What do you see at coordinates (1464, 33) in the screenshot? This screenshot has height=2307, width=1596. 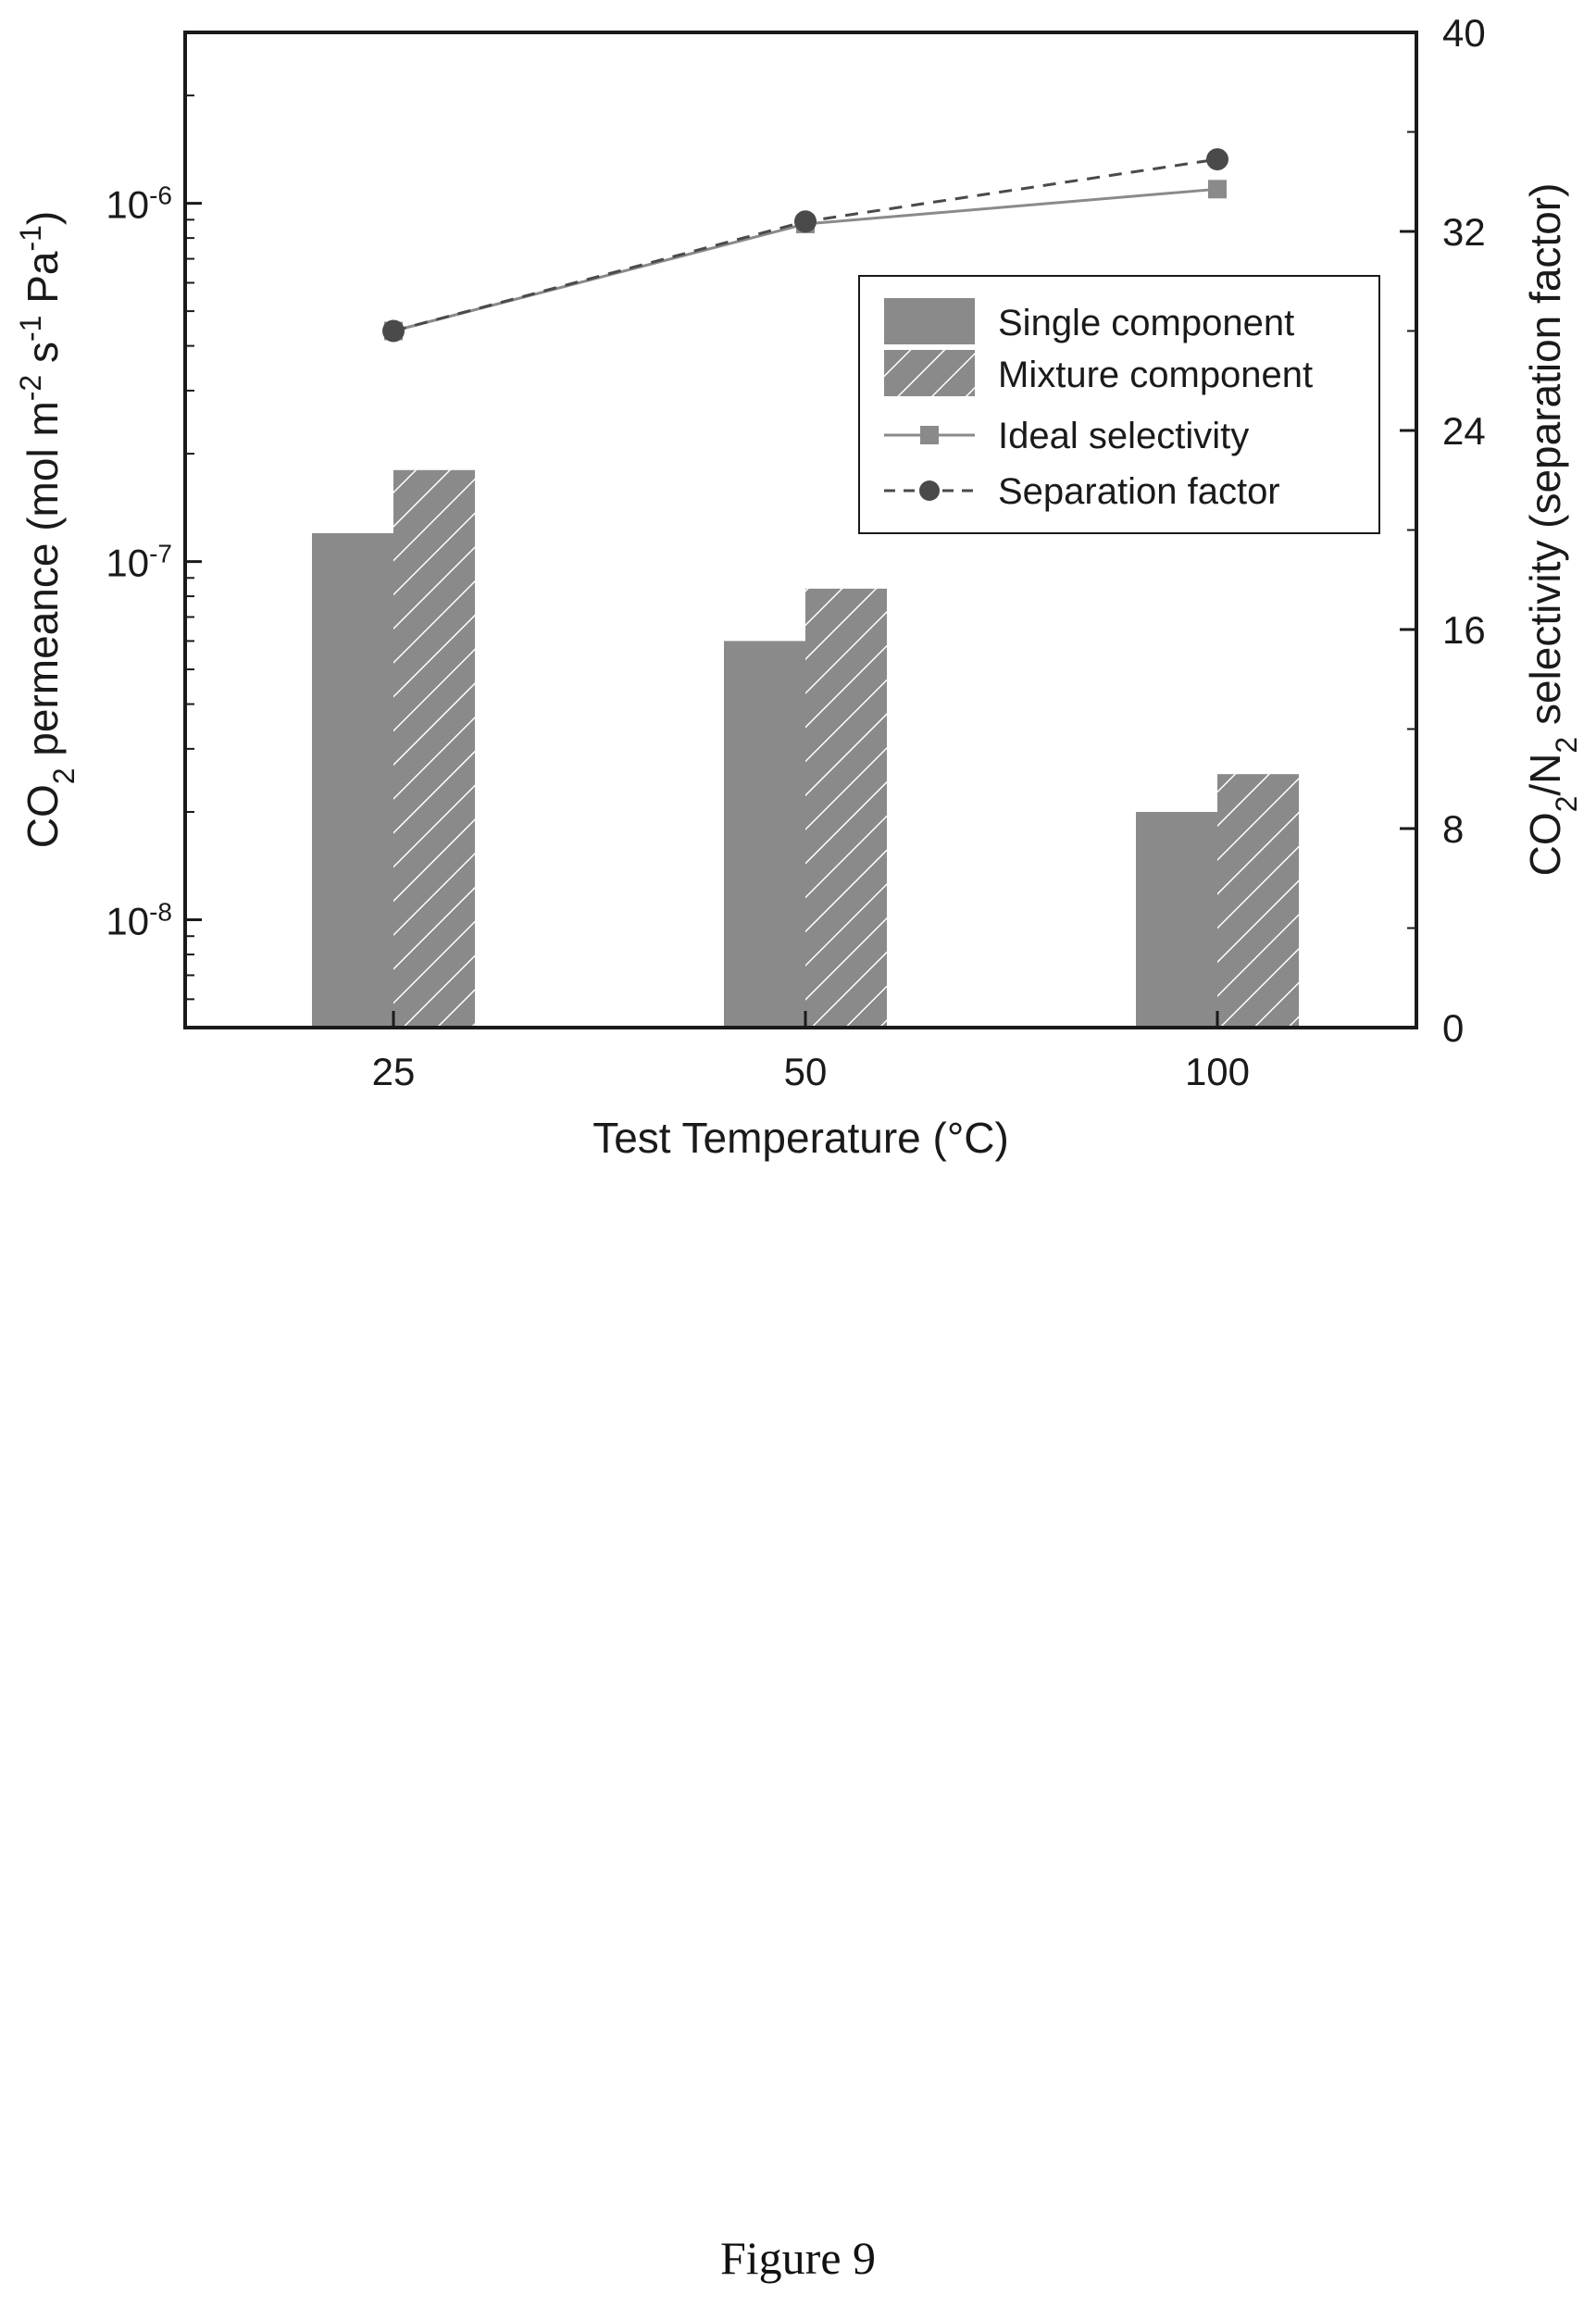 I see `right-tick-label: 40` at bounding box center [1464, 33].